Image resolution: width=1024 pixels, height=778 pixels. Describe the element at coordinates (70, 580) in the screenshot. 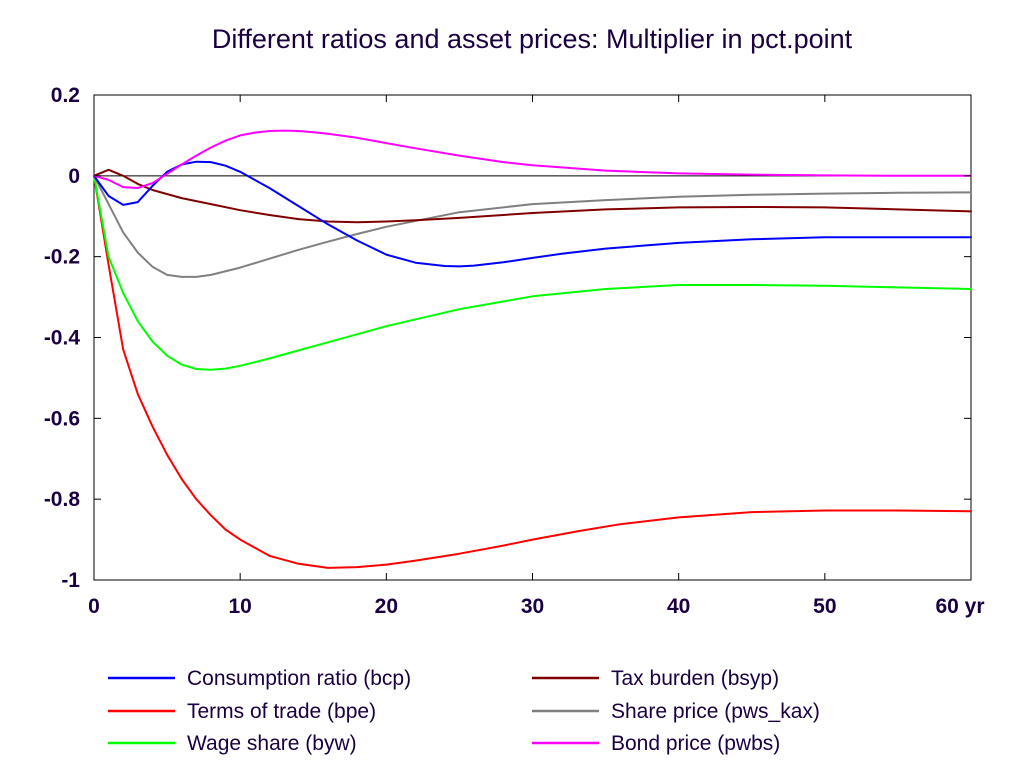

I see `y-tick-label: -1` at that location.